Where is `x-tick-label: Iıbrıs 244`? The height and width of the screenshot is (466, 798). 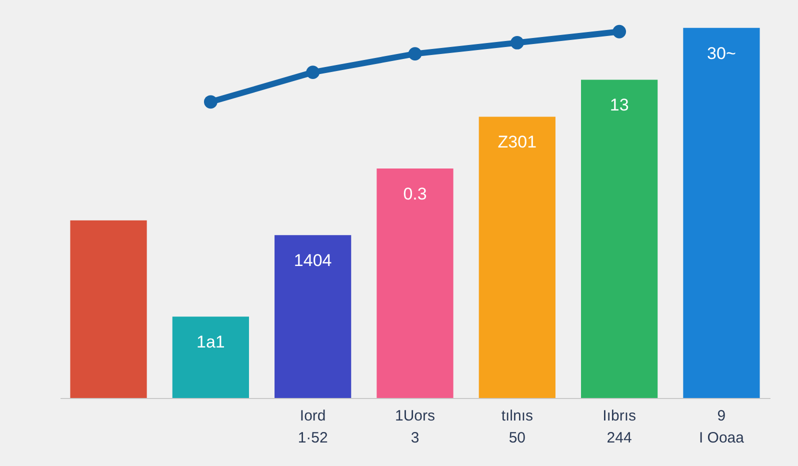 x-tick-label: Iıbrıs 244 is located at coordinates (619, 427).